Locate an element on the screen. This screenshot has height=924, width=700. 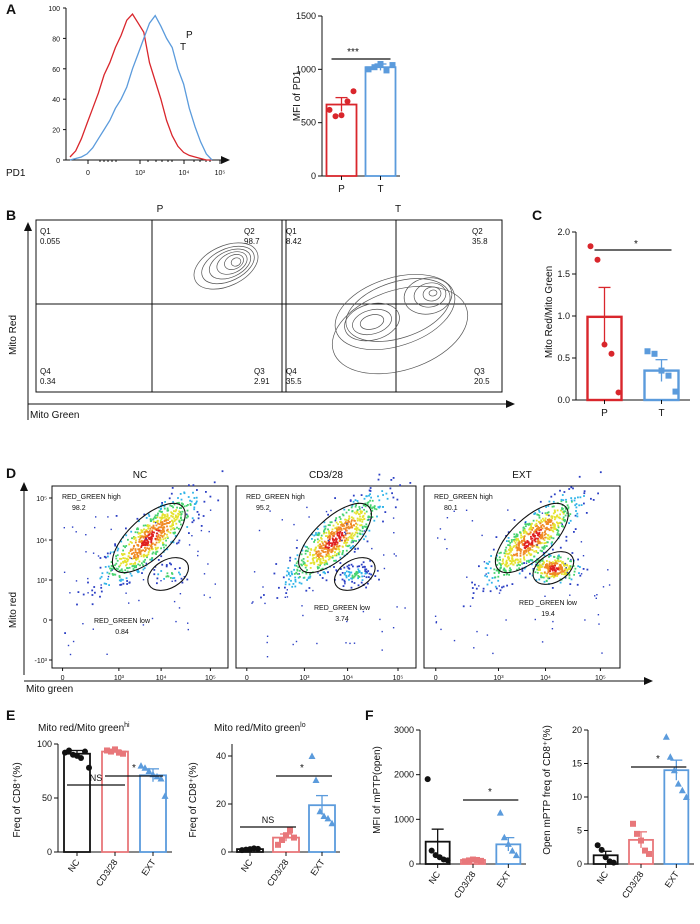
b-plot-p-q2v: 98.7 is located at coordinates (252, 241).